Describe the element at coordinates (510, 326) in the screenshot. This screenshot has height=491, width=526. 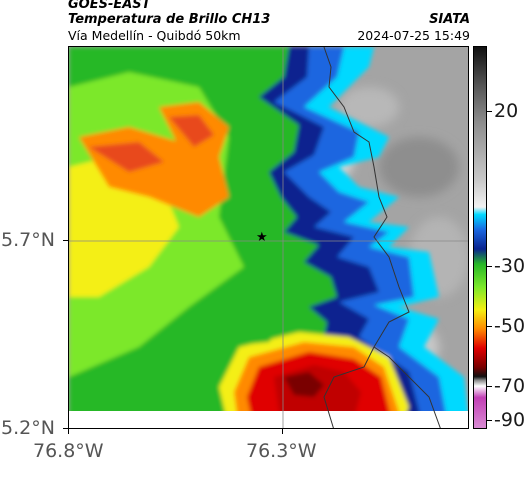
I see `colorbar-label: -50` at that location.